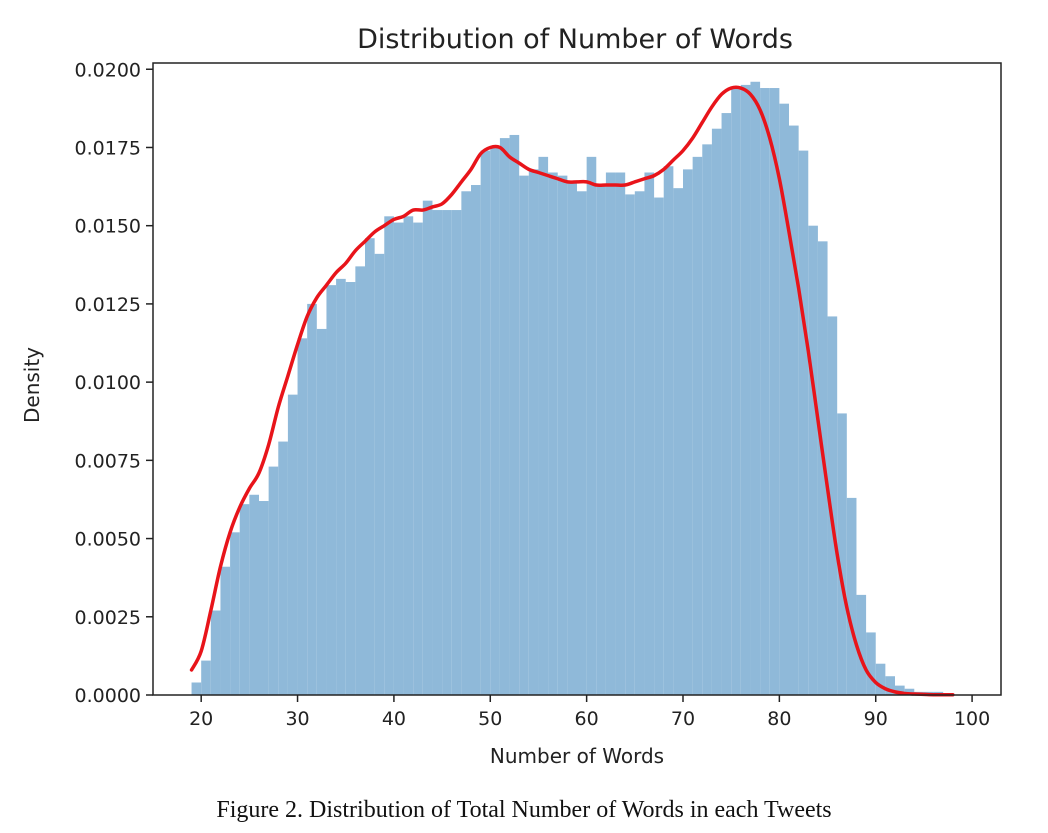 The width and height of the screenshot is (1048, 833). Describe the element at coordinates (683, 719) in the screenshot. I see `x-tick-label: 70` at that location.